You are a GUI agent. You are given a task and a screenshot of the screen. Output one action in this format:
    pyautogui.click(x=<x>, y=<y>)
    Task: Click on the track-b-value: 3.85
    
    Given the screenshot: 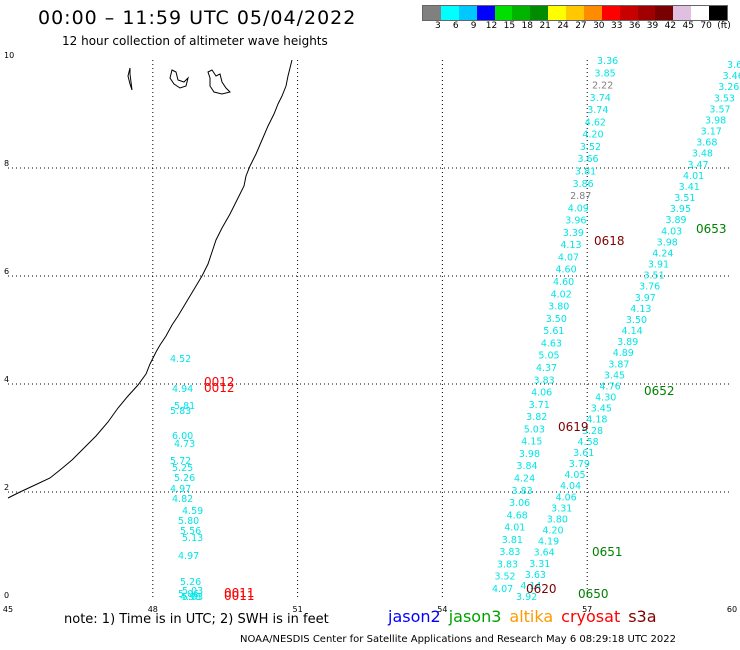 What is the action you would take?
    pyautogui.click(x=605, y=73)
    